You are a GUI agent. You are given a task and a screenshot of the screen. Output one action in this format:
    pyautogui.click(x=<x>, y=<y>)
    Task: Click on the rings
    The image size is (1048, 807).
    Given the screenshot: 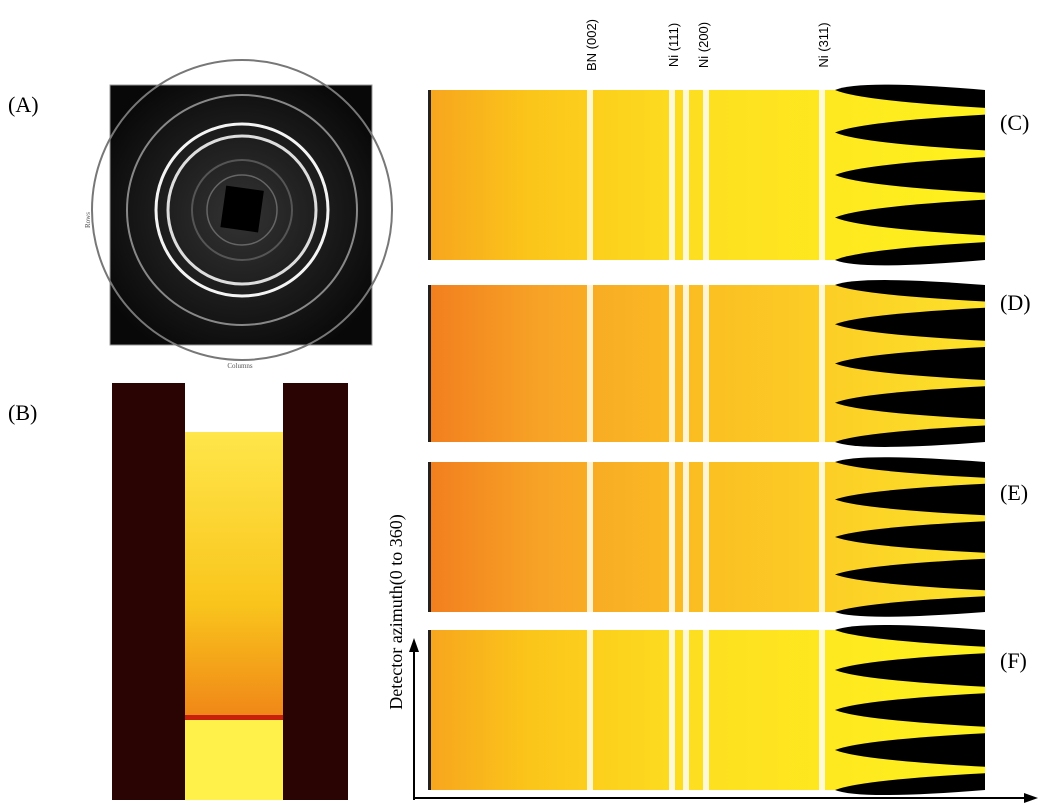 What is the action you would take?
    pyautogui.click(x=242, y=210)
    